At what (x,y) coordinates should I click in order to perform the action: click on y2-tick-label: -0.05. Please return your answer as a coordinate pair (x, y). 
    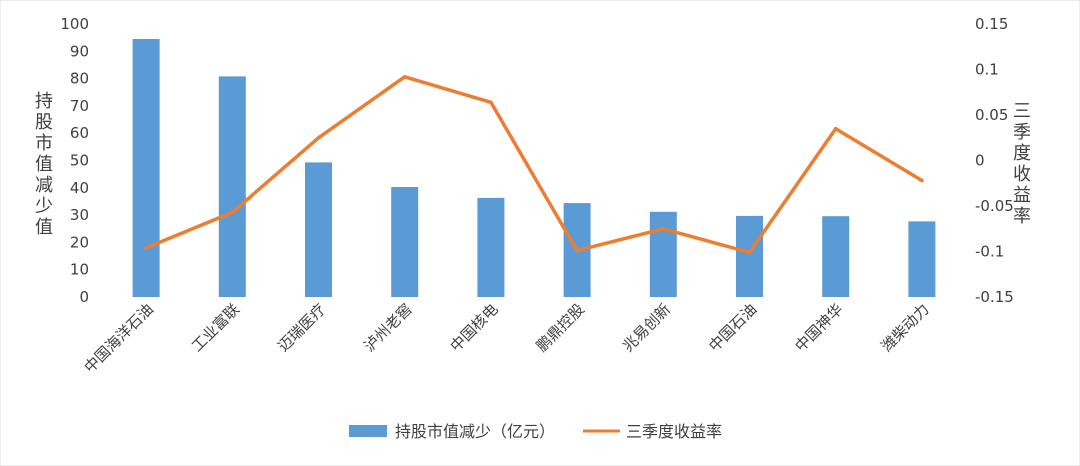
    Looking at the image, I should click on (994, 206).